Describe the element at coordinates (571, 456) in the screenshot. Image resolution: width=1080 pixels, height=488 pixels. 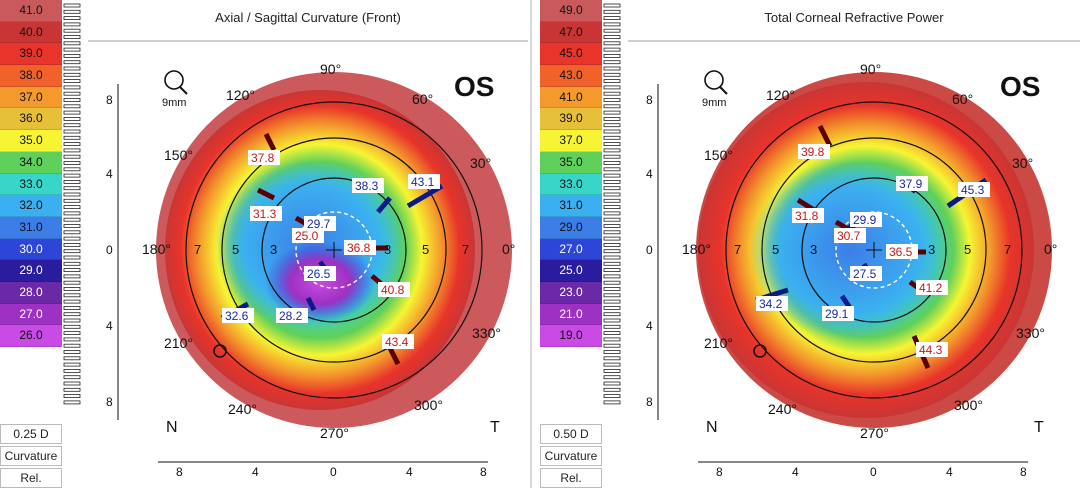
I see `right-mode-label: Curvature` at that location.